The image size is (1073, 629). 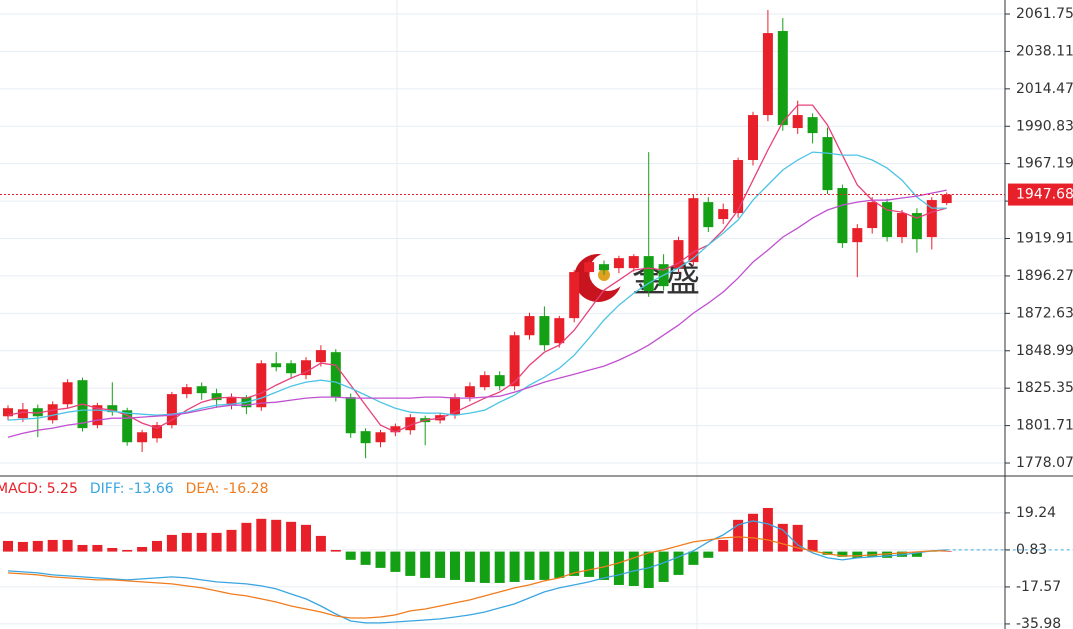 I want to click on y-tick-label: 1967.19, so click(x=1044, y=164).